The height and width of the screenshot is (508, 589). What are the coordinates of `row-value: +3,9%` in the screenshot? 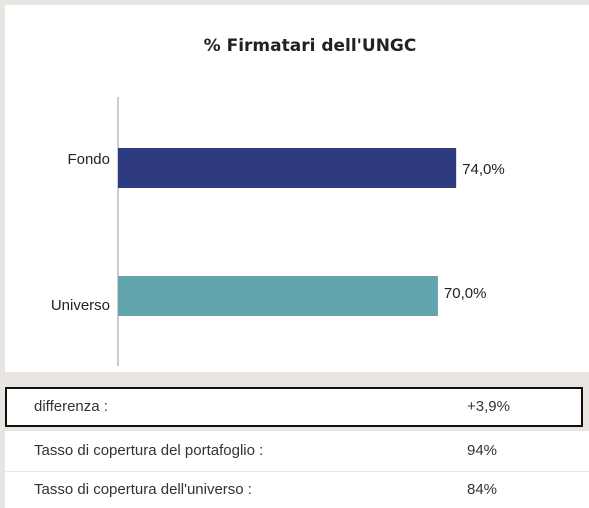 It's located at (488, 406).